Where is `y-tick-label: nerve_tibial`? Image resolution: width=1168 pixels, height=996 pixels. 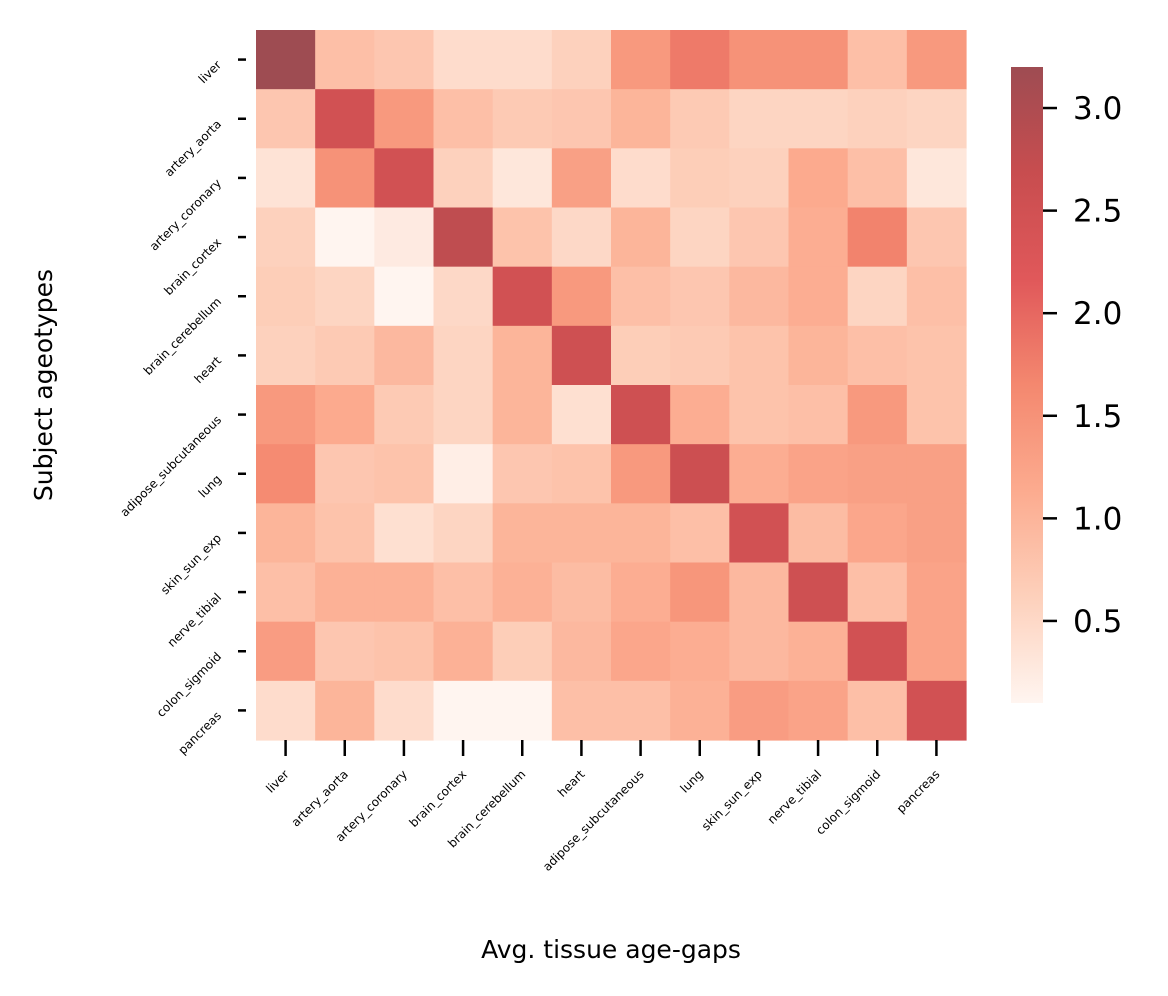 y-tick-label: nerve_tibial is located at coordinates (194, 619).